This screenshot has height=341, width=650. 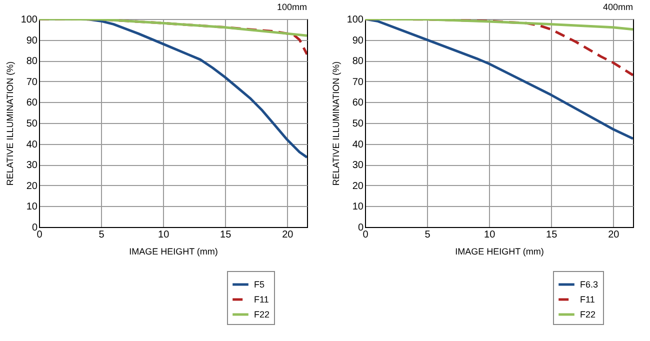 What do you see at coordinates (291, 7) in the screenshot?
I see `chart-title: 100mm` at bounding box center [291, 7].